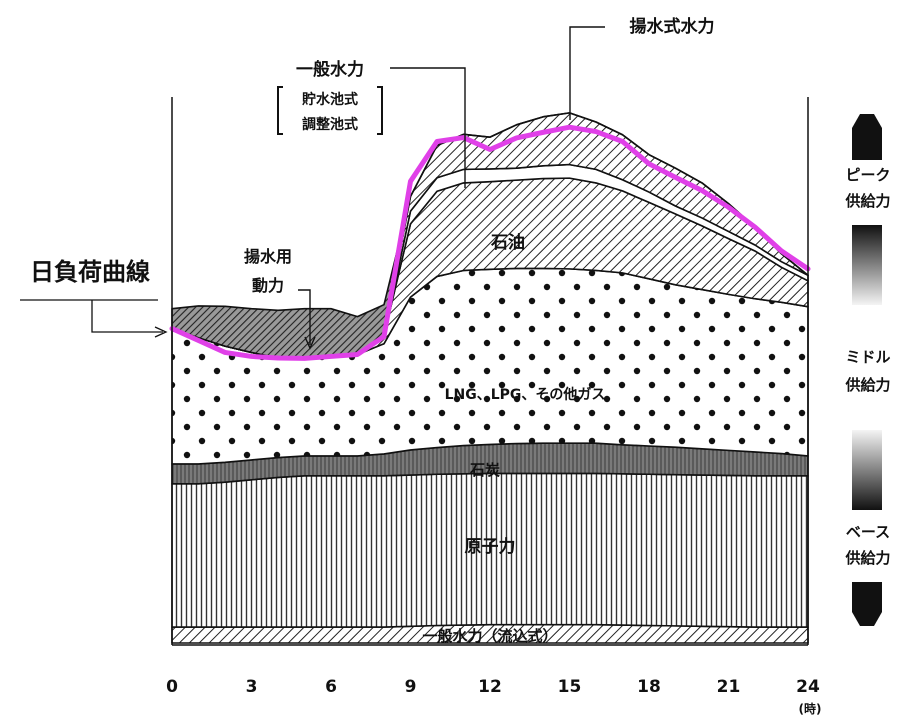 The width and height of the screenshot is (906, 715). I want to click on label-load-curve: 日負荷曲線, so click(90, 272).